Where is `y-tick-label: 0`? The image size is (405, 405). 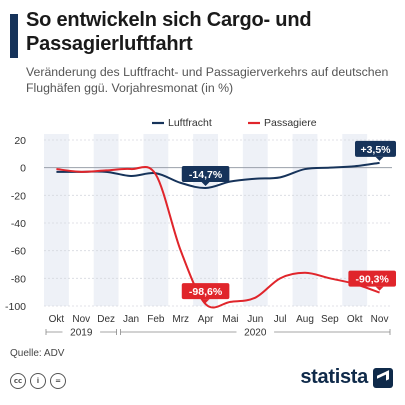
y-tick-label: 0 is located at coordinates (23, 169).